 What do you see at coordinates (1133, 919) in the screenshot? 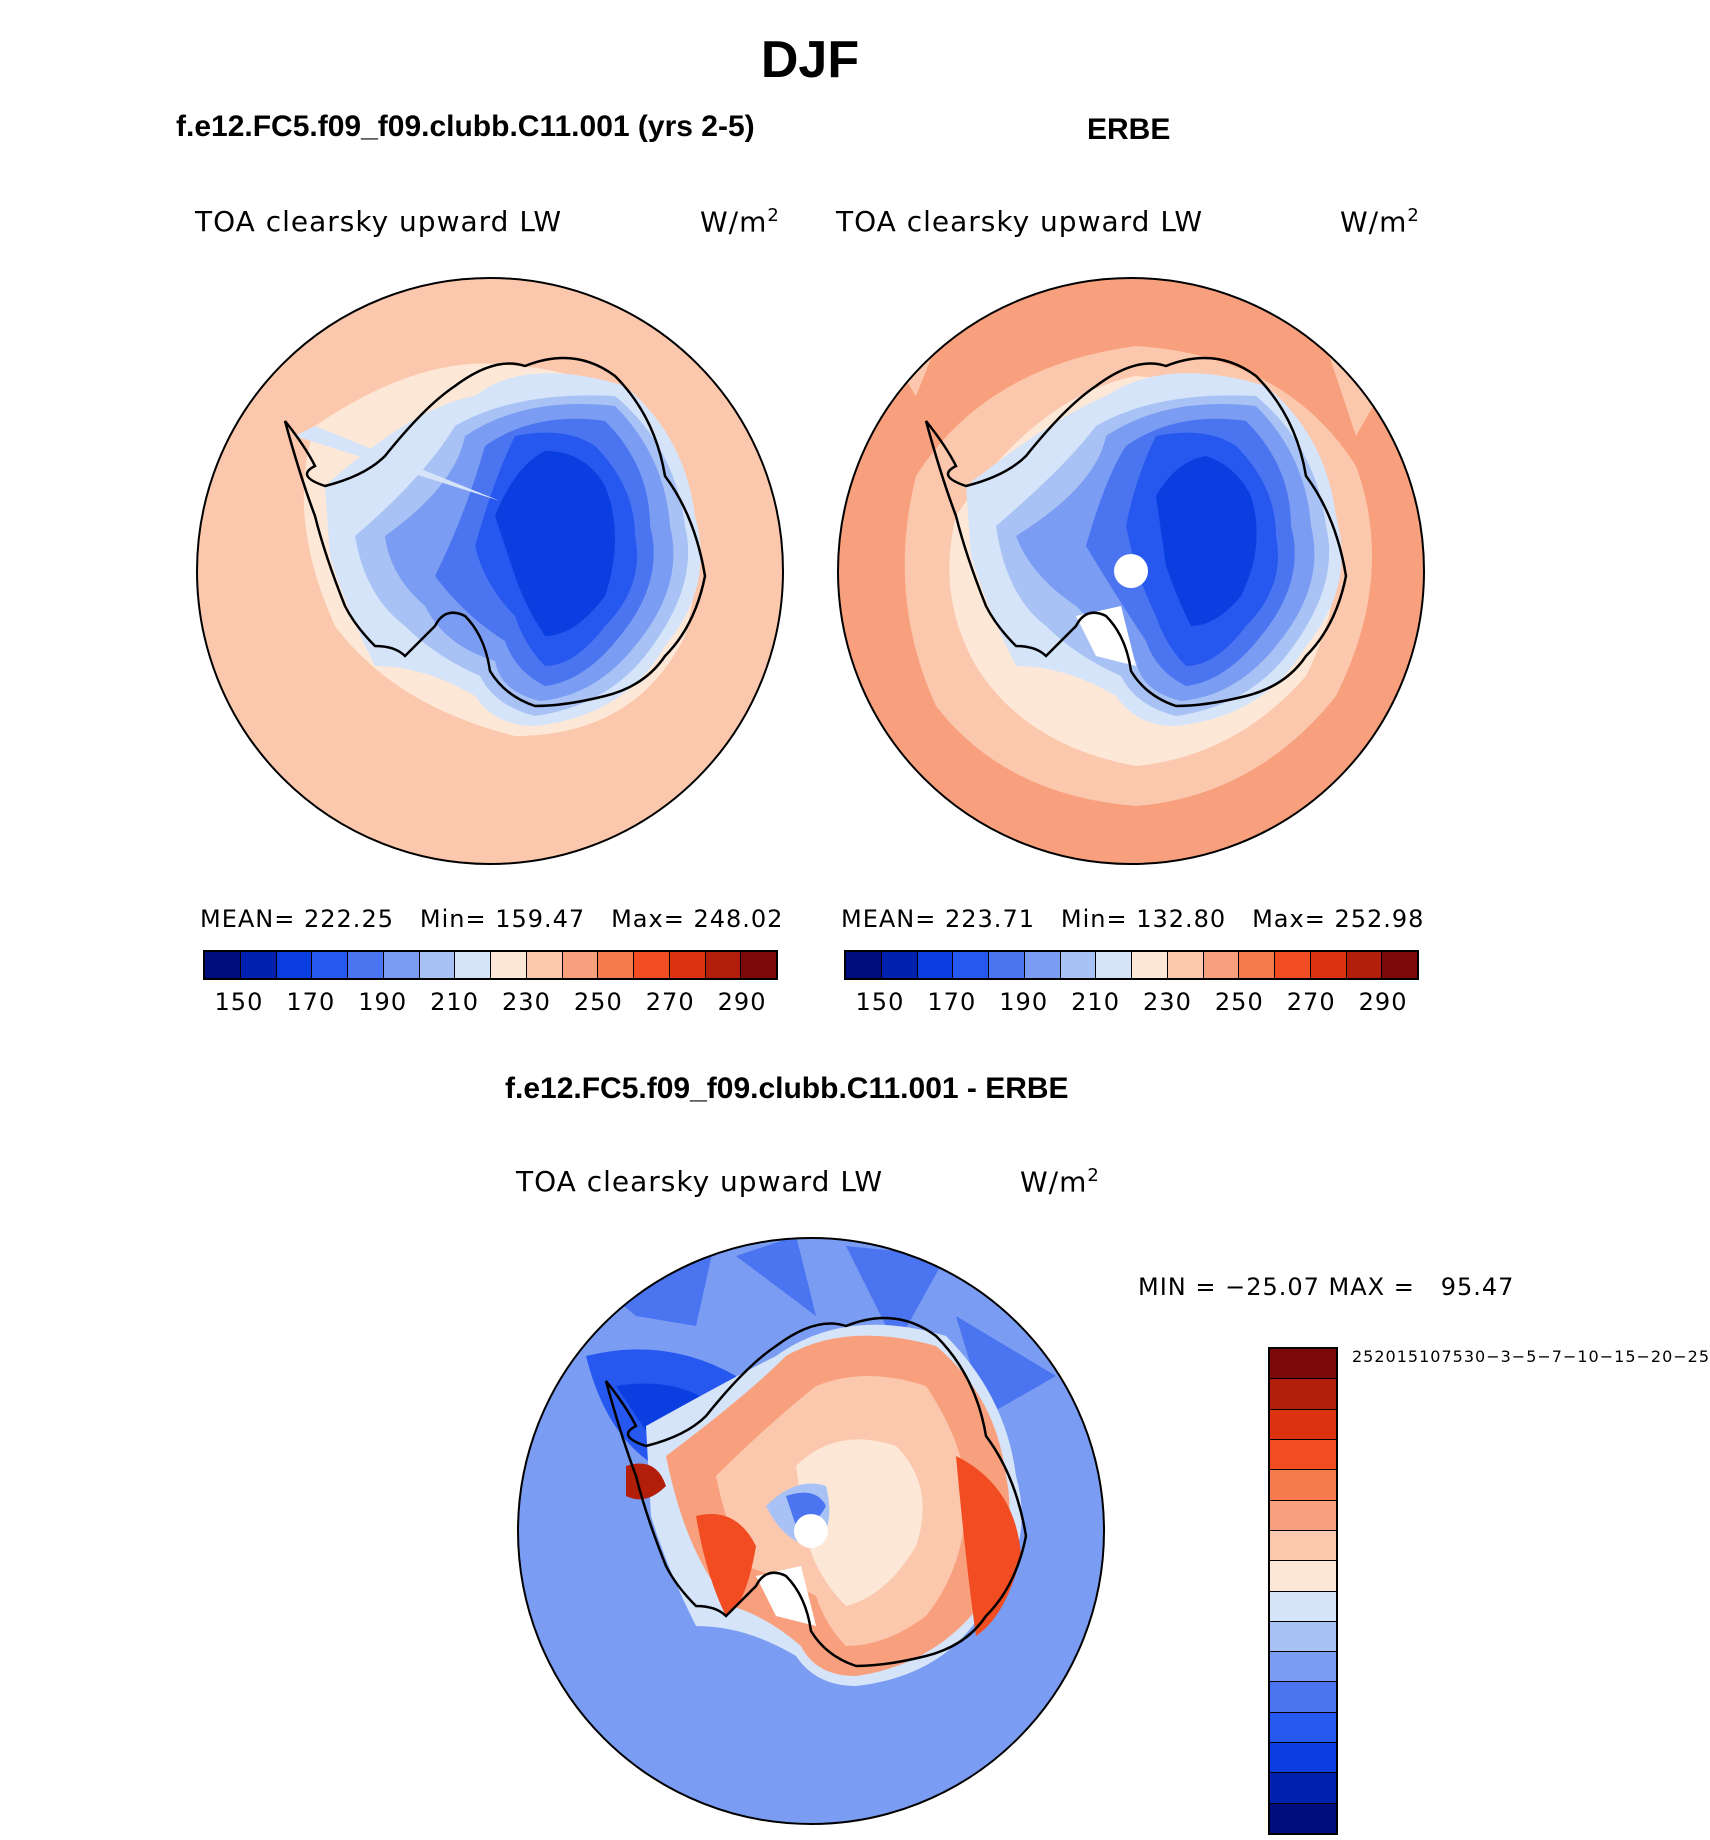
I see `panel-2-stats: MEAN= 223.71 Min= 132.80 Max= 252.98` at bounding box center [1133, 919].